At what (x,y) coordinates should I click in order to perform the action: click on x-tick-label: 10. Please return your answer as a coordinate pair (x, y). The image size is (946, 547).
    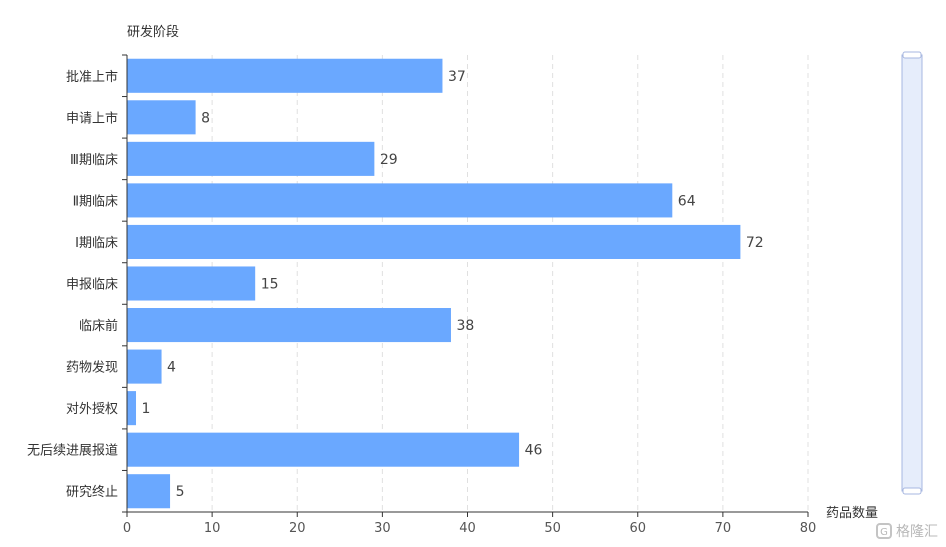
    Looking at the image, I should click on (212, 528).